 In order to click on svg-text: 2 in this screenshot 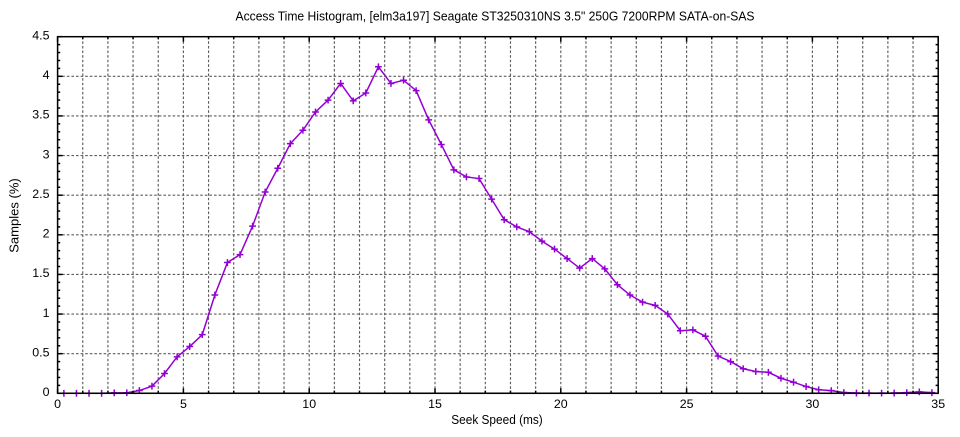, I will do `click(46, 234)`.